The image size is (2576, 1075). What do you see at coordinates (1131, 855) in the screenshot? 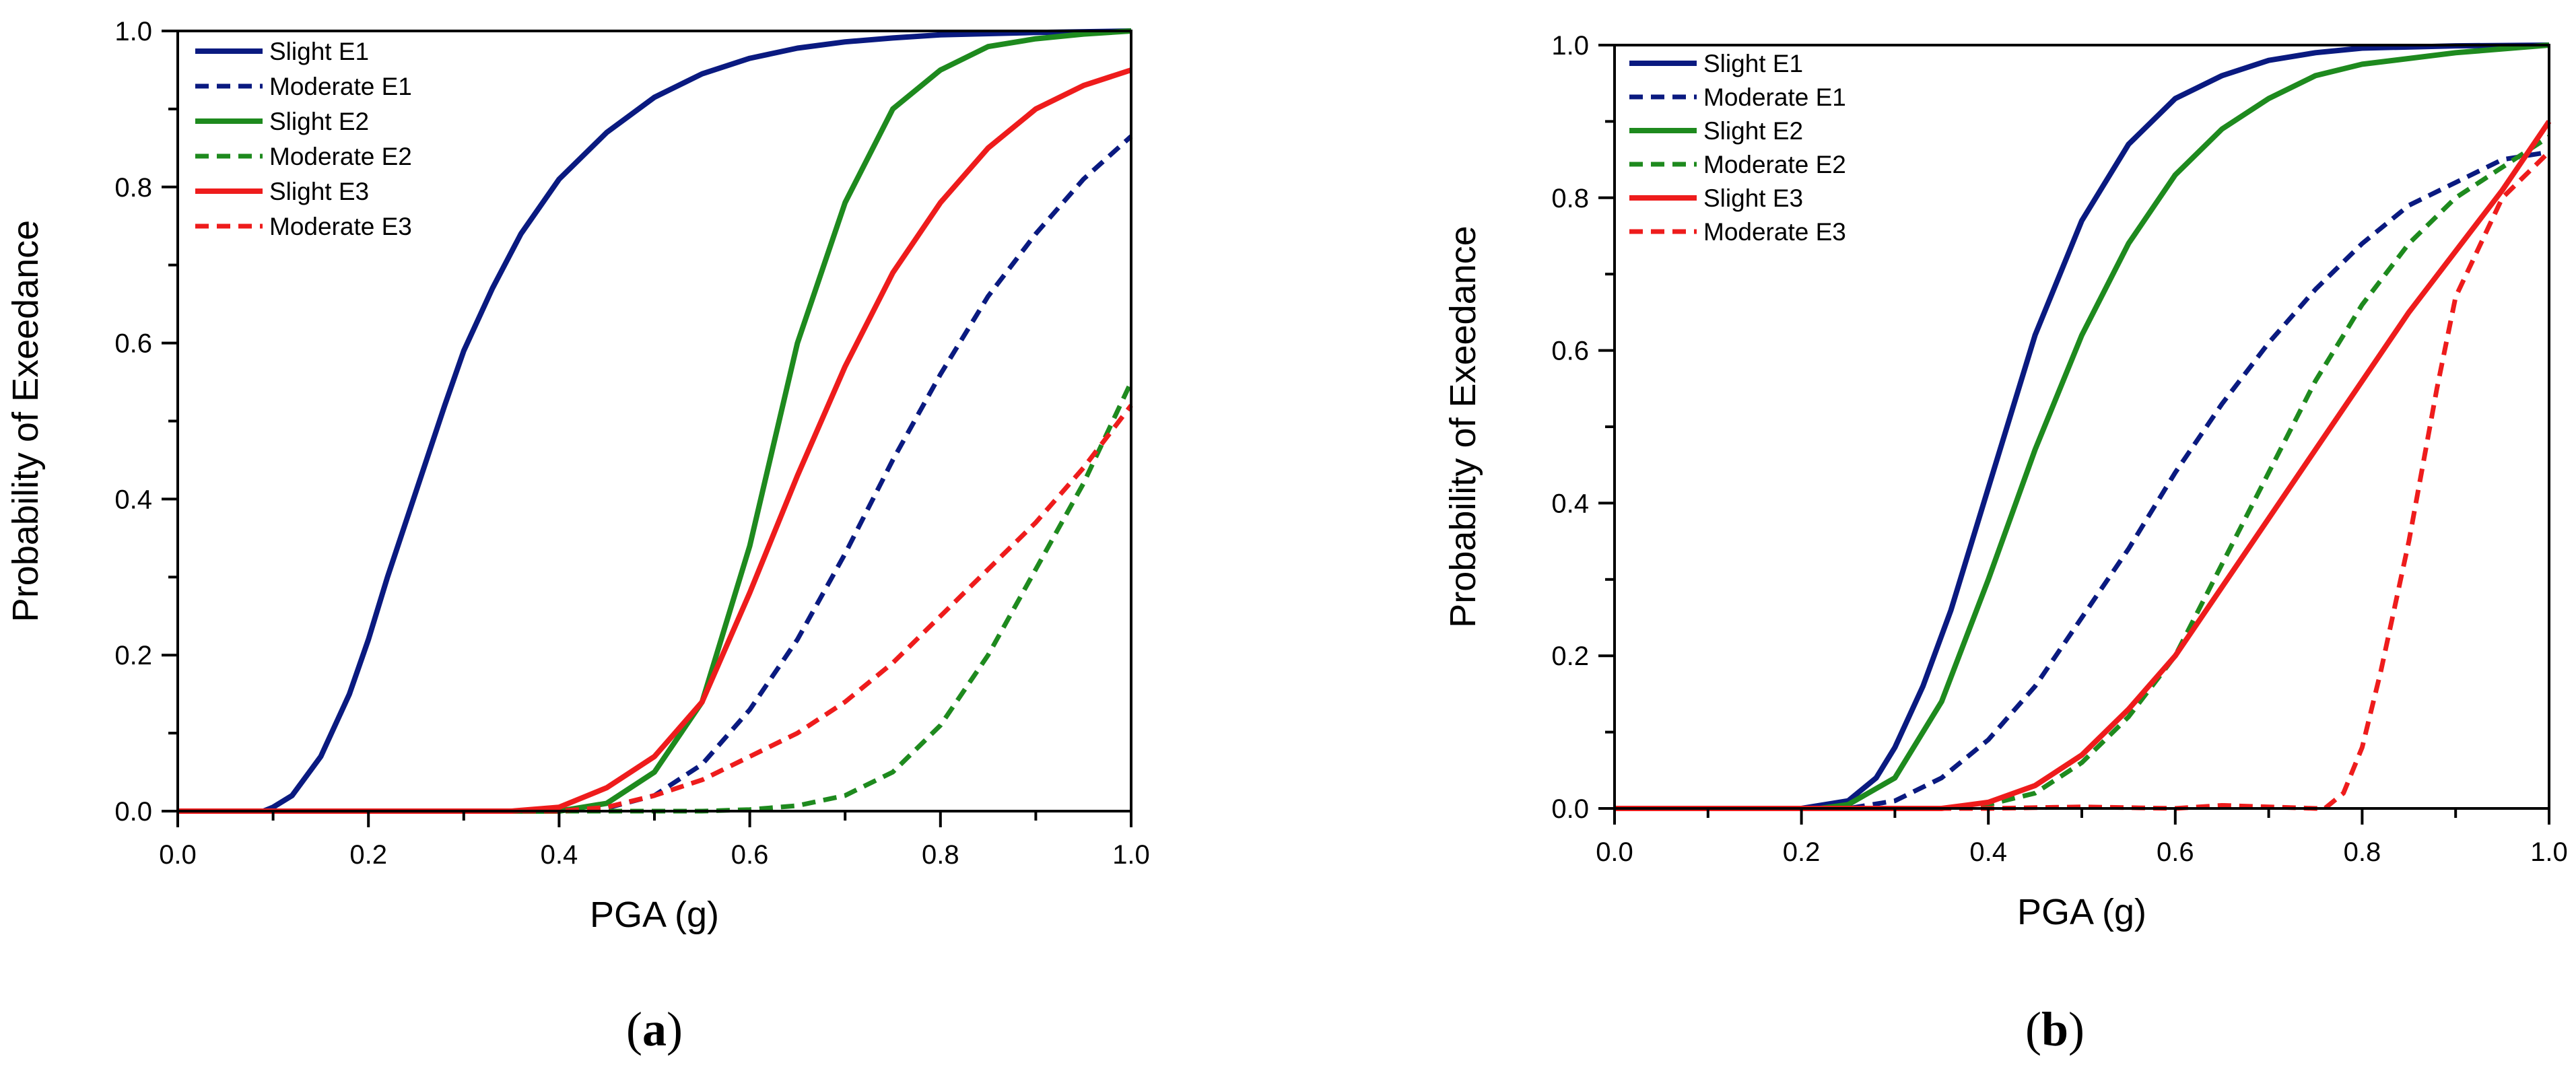
I see `panel-a-x-tick-label: 1.0` at bounding box center [1131, 855].